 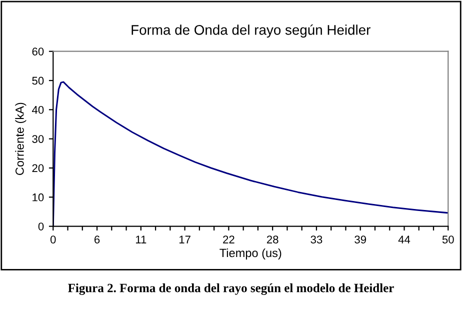 I want to click on x-tick-label: 44, so click(x=404, y=240).